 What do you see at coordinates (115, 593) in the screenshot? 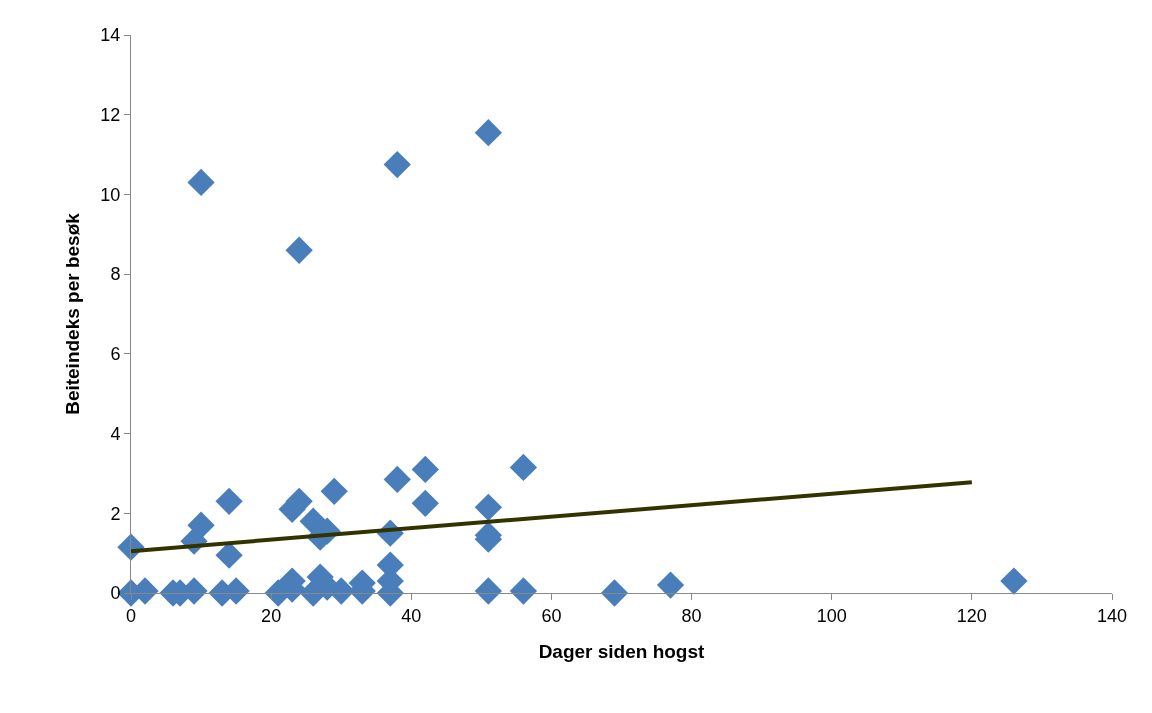
I see `y-tick-label: 0` at bounding box center [115, 593].